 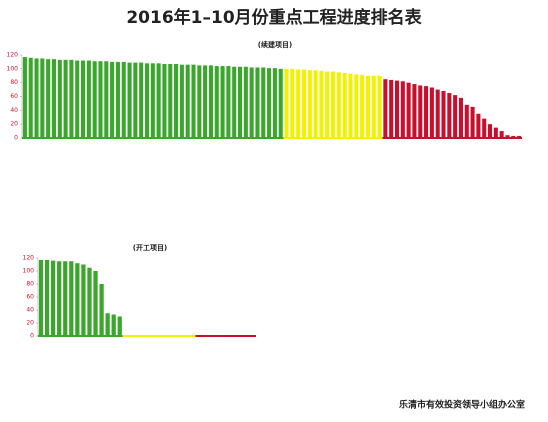 What do you see at coordinates (462, 405) in the screenshot?
I see `footer: 乐清市有效投资领导小组办公室` at bounding box center [462, 405].